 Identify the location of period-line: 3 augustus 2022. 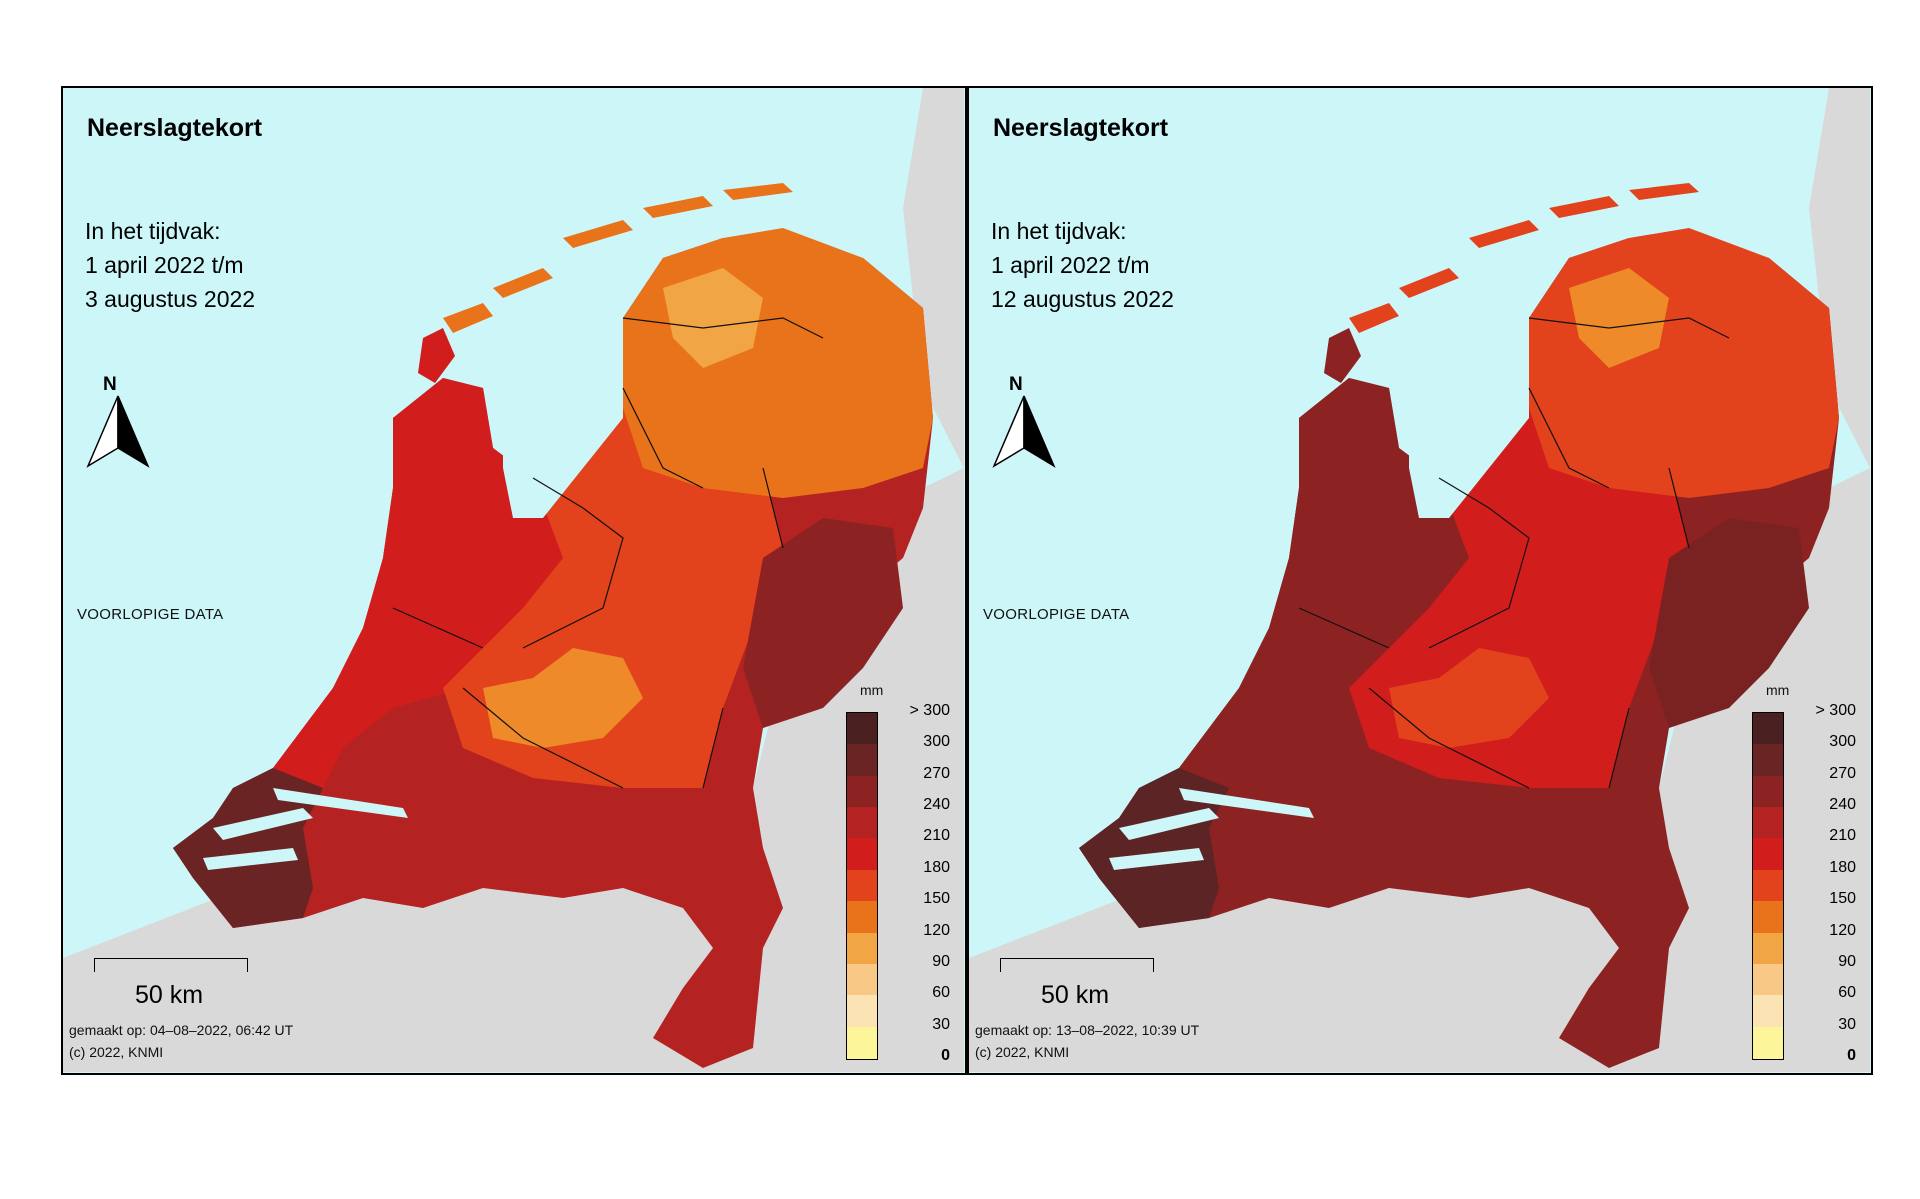
(170, 299).